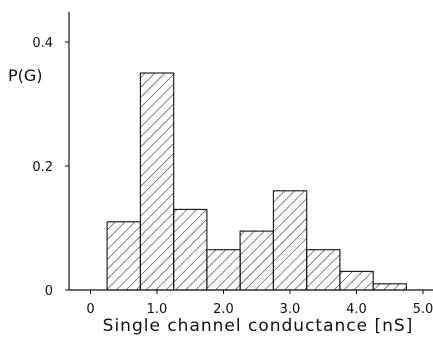 The width and height of the screenshot is (433, 340). What do you see at coordinates (259, 303) in the screenshot?
I see `x-axis-ticks: 0 1.0 2.0 3.0 4.0 5.0` at bounding box center [259, 303].